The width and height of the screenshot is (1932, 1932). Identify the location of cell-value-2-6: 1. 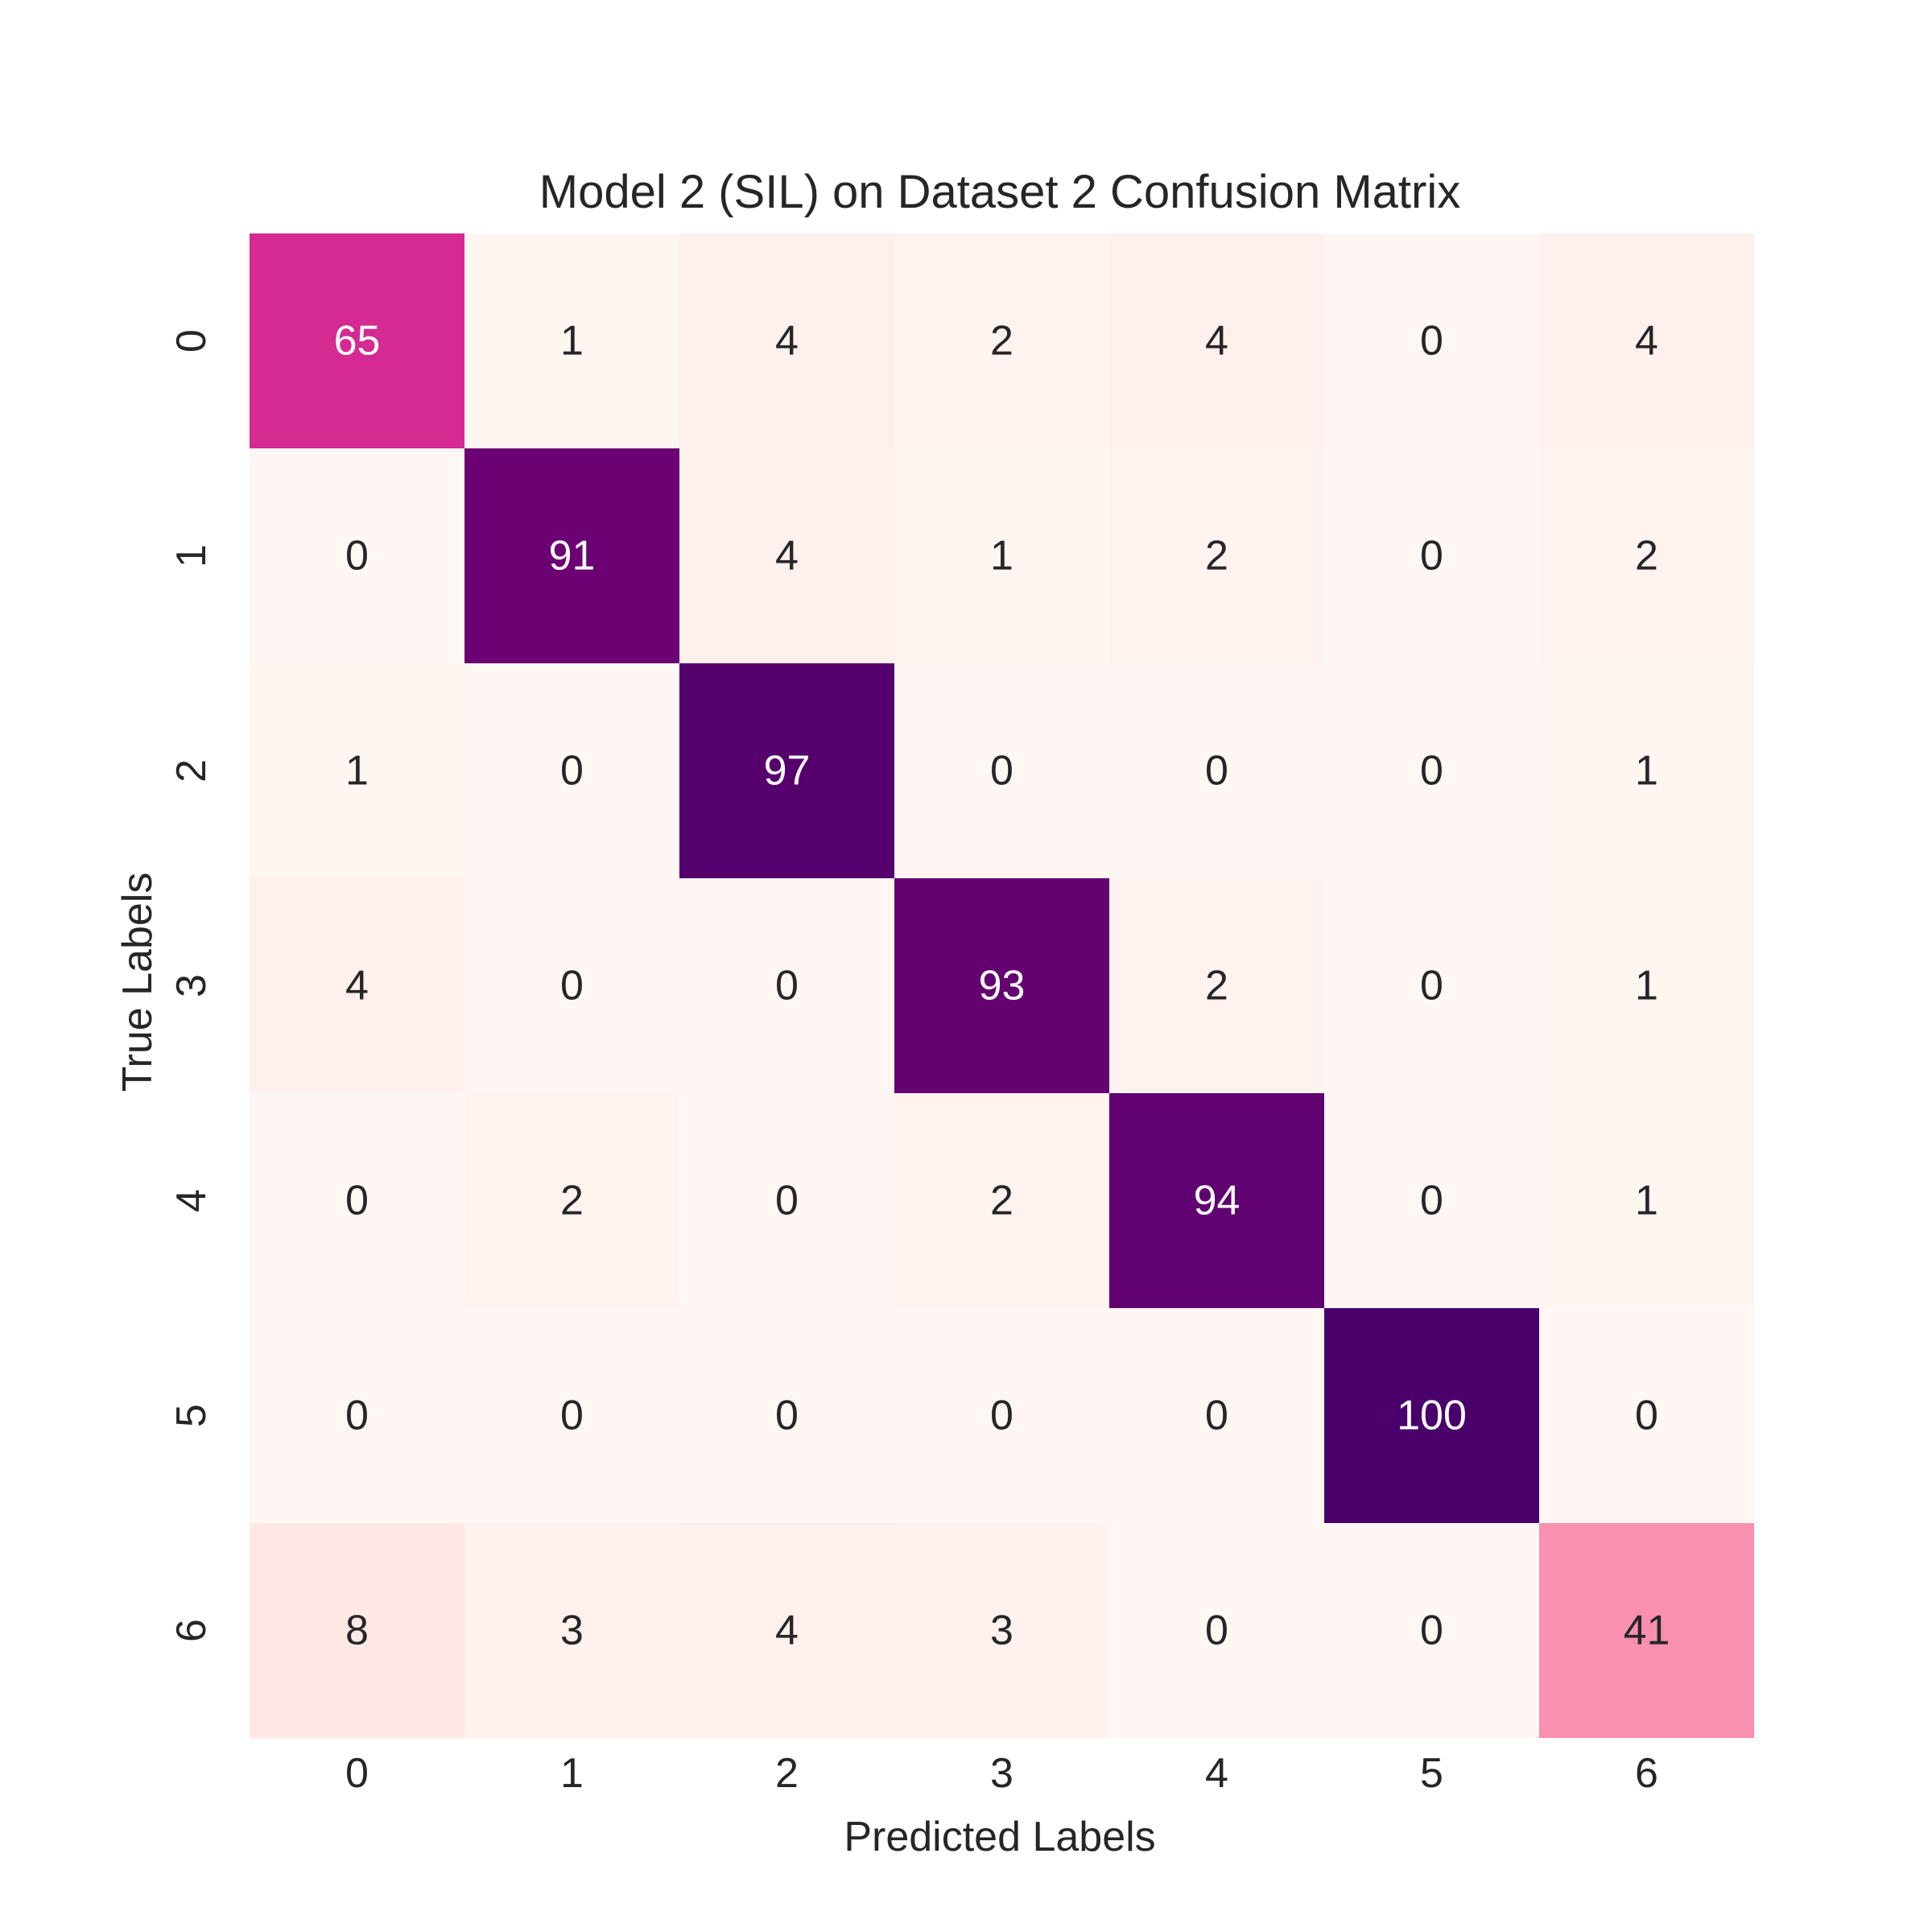
(1646, 771).